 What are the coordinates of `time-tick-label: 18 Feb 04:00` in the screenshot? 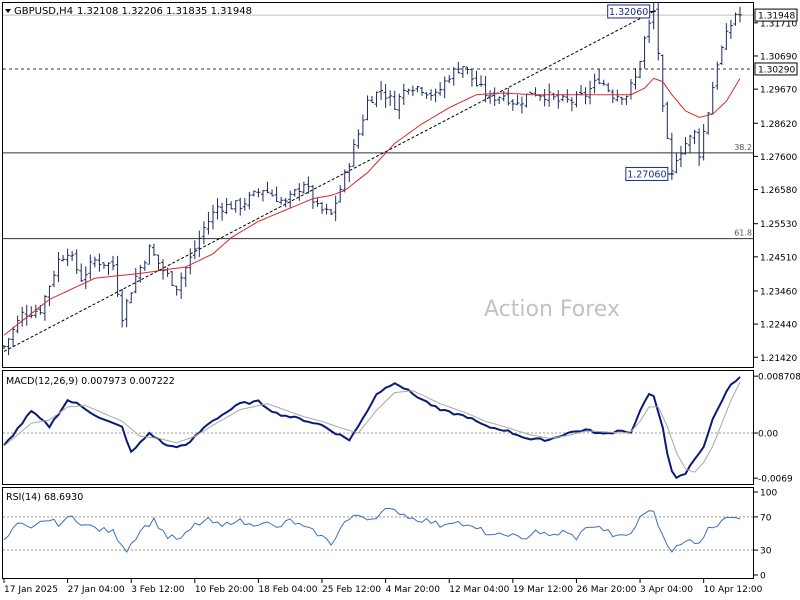 It's located at (287, 590).